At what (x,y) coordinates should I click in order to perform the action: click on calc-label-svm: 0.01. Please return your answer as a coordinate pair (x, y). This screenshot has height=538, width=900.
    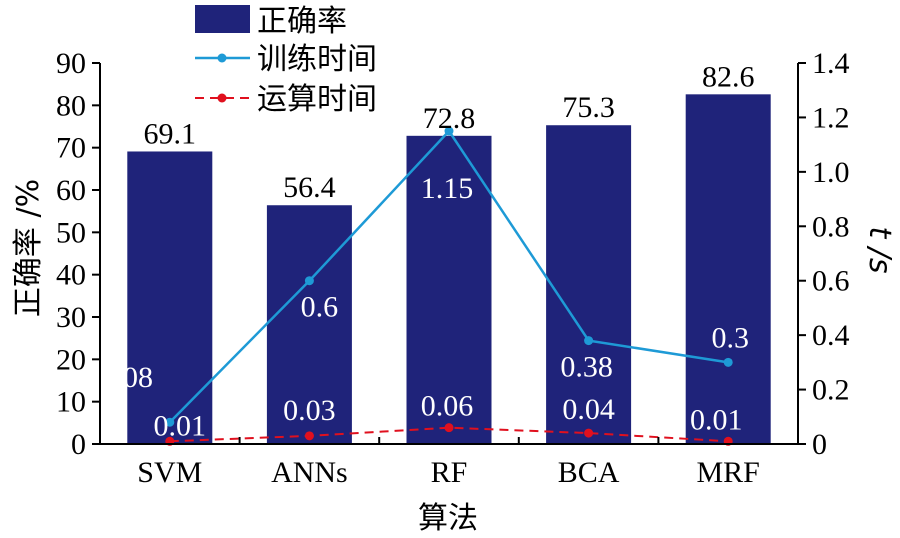
    Looking at the image, I should click on (180, 425).